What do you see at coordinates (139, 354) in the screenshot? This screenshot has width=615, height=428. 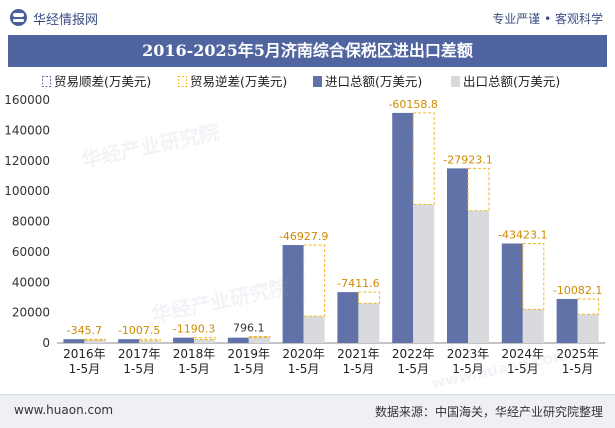 I see `x-tick-label-1-0: 2017年` at bounding box center [139, 354].